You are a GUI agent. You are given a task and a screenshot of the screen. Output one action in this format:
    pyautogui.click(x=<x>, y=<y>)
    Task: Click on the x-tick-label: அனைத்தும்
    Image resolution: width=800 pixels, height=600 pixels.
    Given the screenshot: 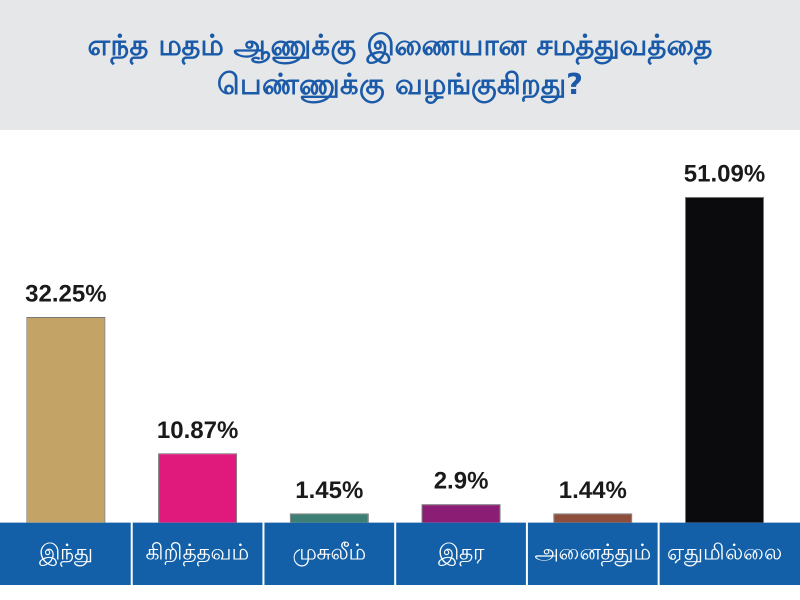 What is the action you would take?
    pyautogui.click(x=593, y=553)
    